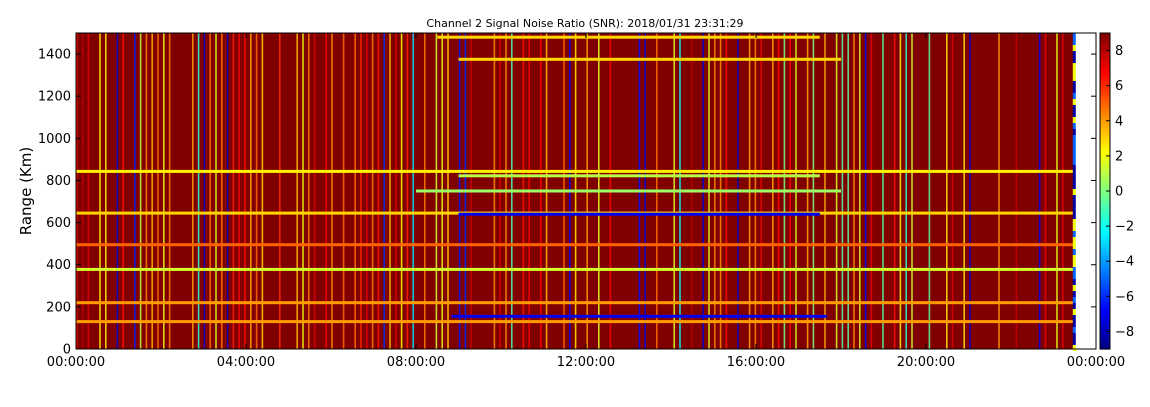 The image size is (1150, 407). I want to click on y-tick-label: 1400, so click(54, 55).